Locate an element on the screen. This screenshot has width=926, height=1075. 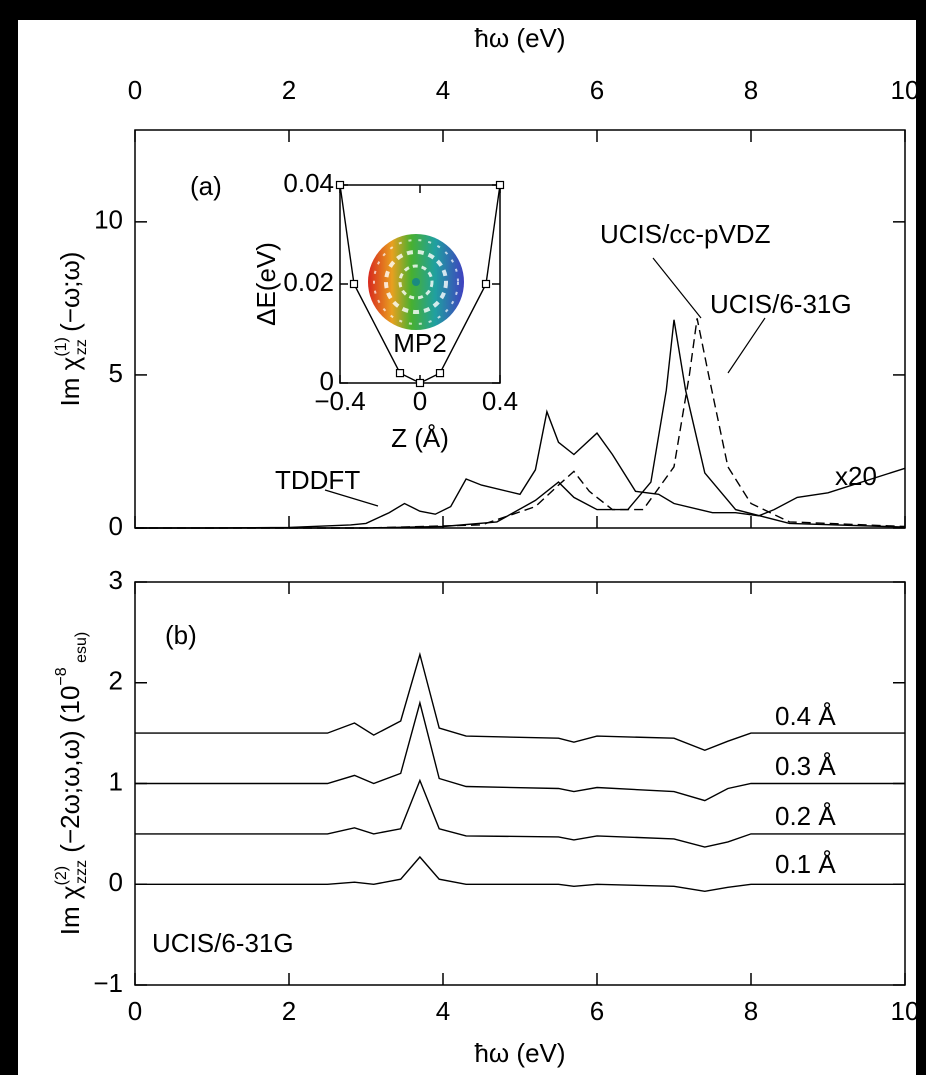
y-axis-label-part: (2) is located at coordinates (61, 876).